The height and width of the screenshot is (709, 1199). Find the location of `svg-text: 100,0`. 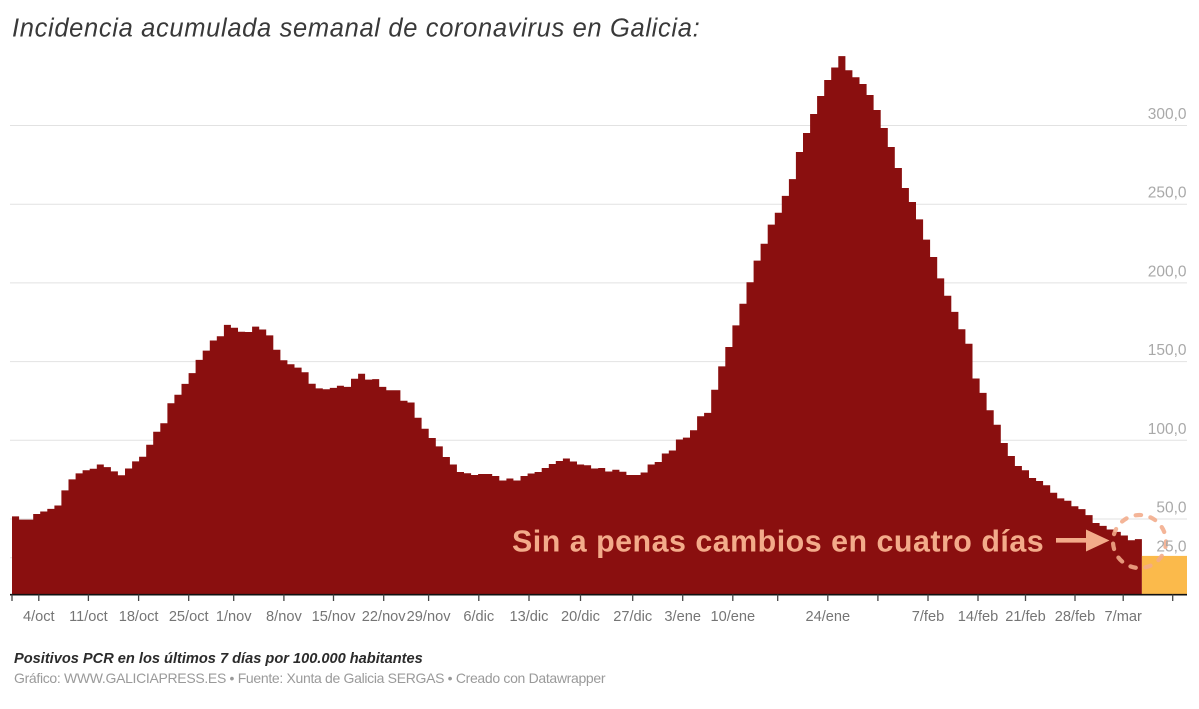

svg-text: 100,0 is located at coordinates (1167, 429).